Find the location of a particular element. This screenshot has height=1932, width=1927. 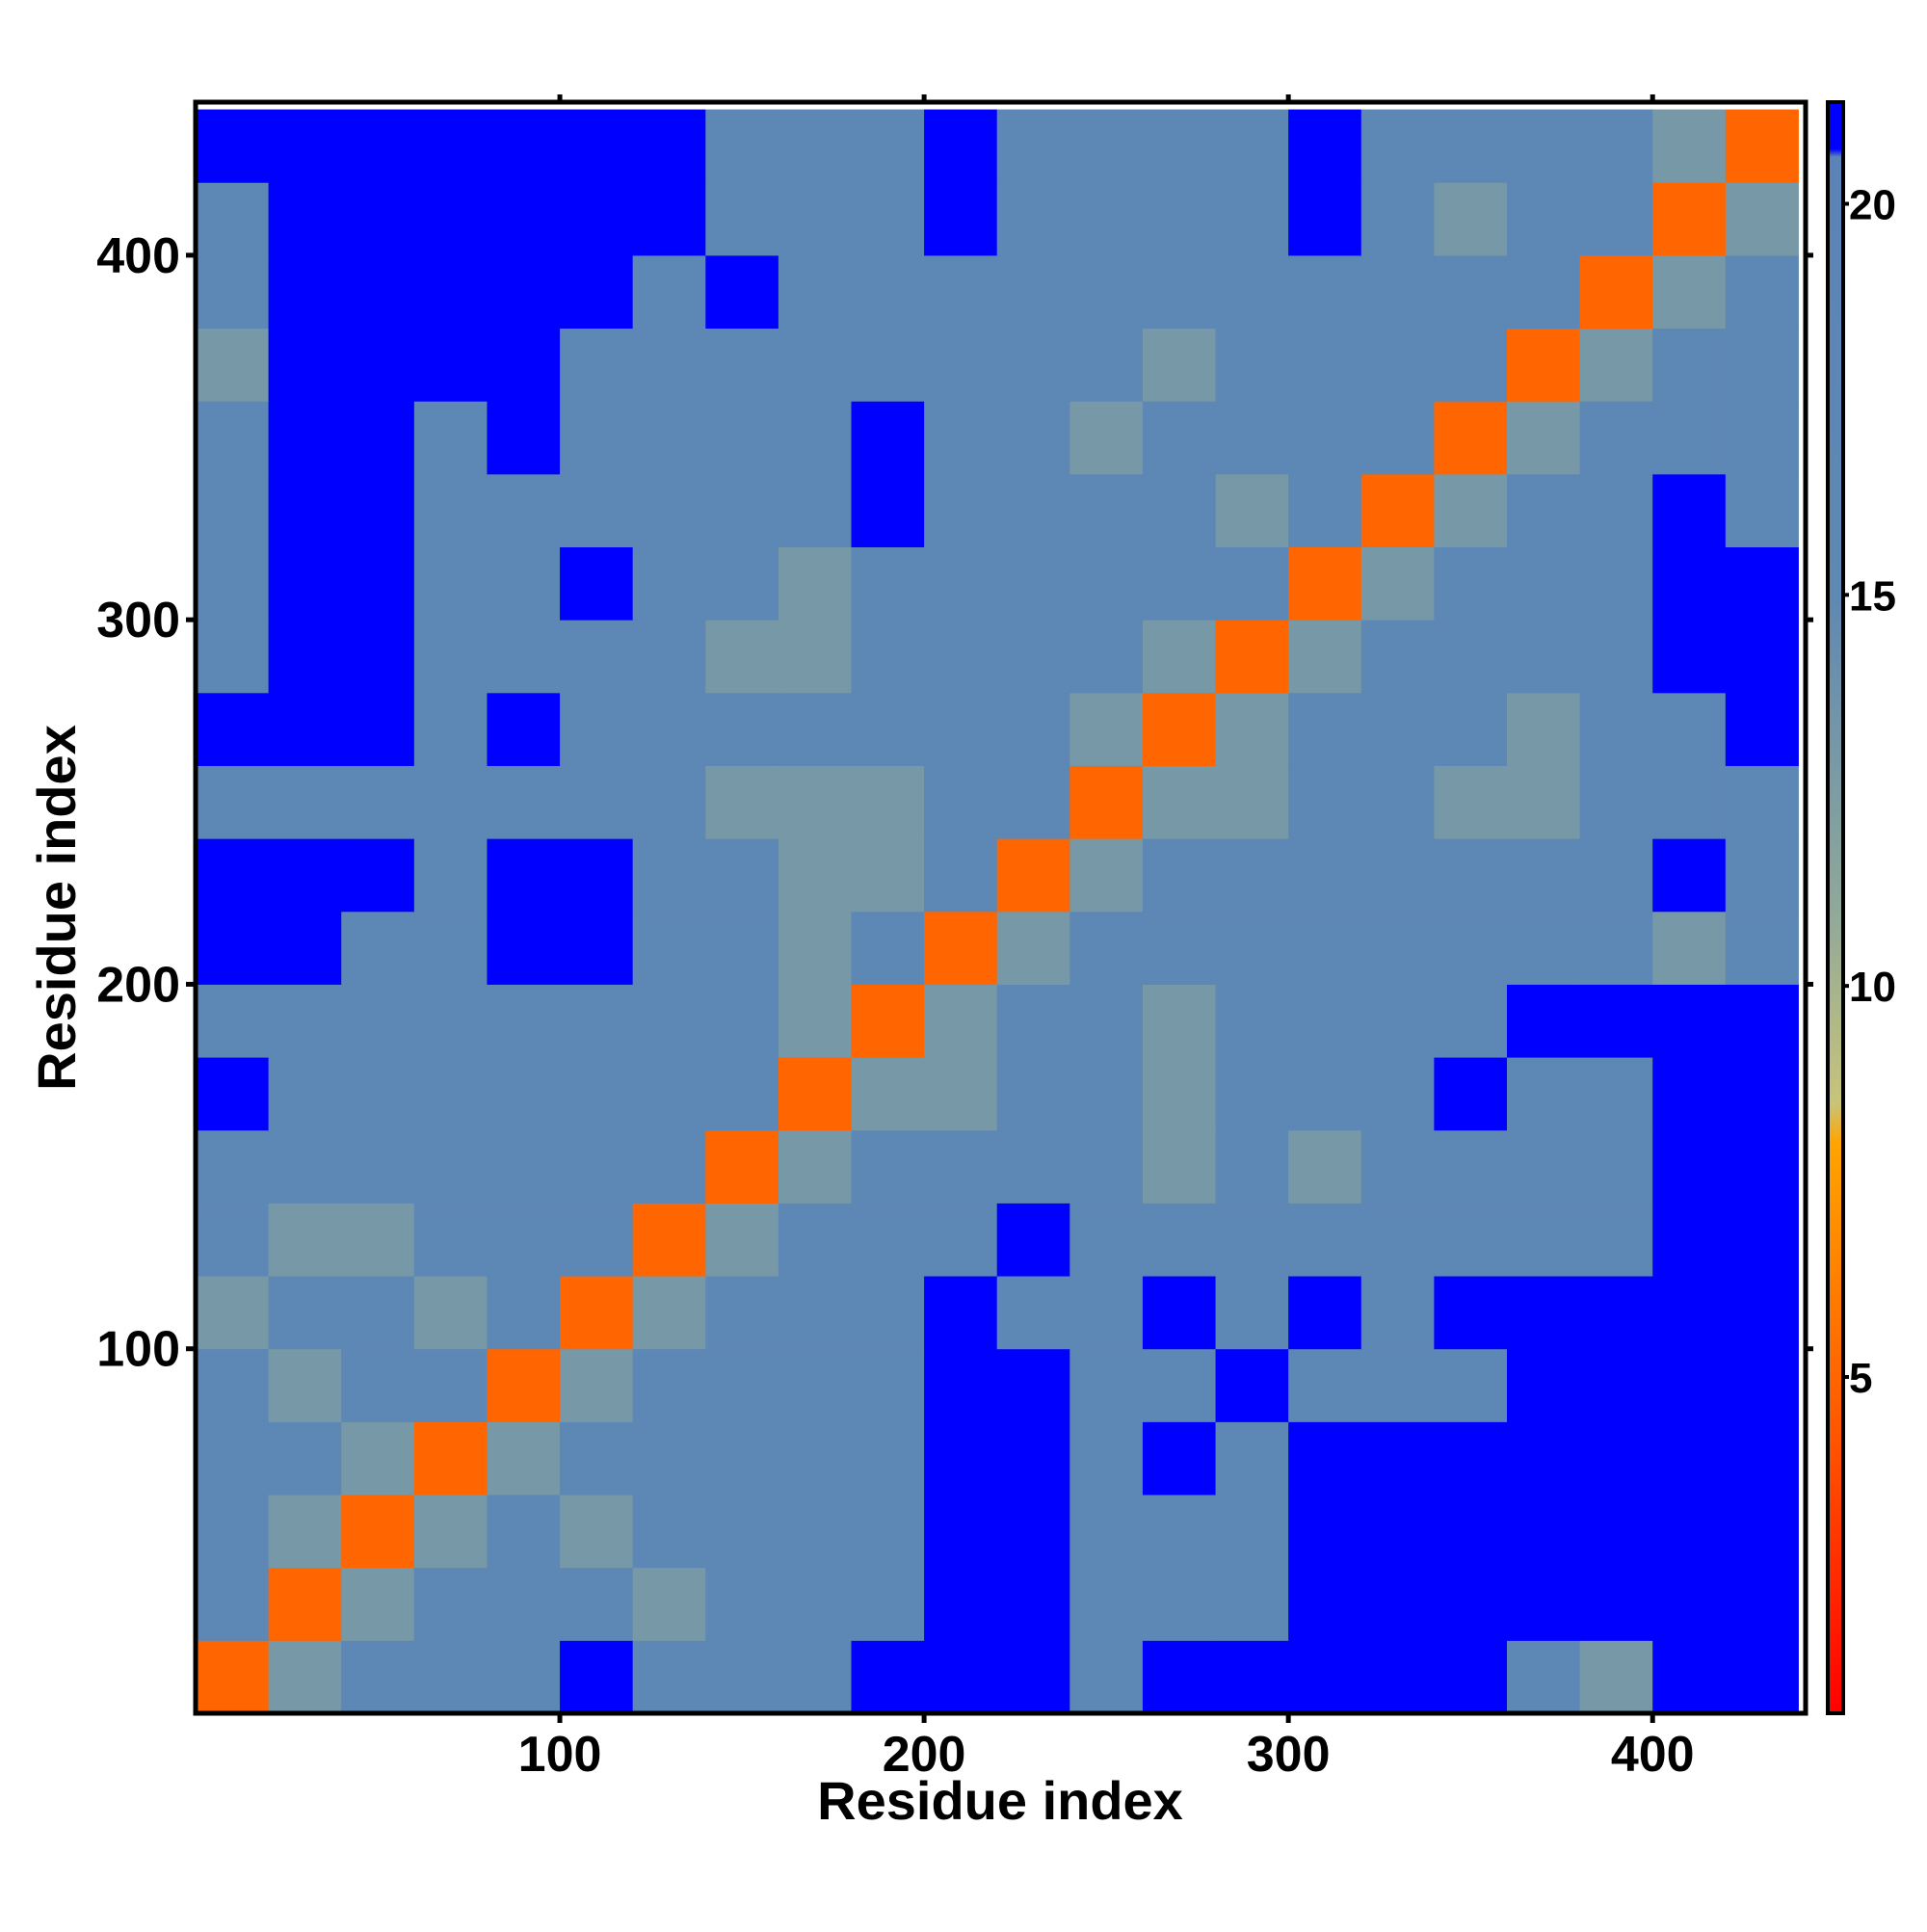

y-axis-title: Residue index is located at coordinates (56, 908).